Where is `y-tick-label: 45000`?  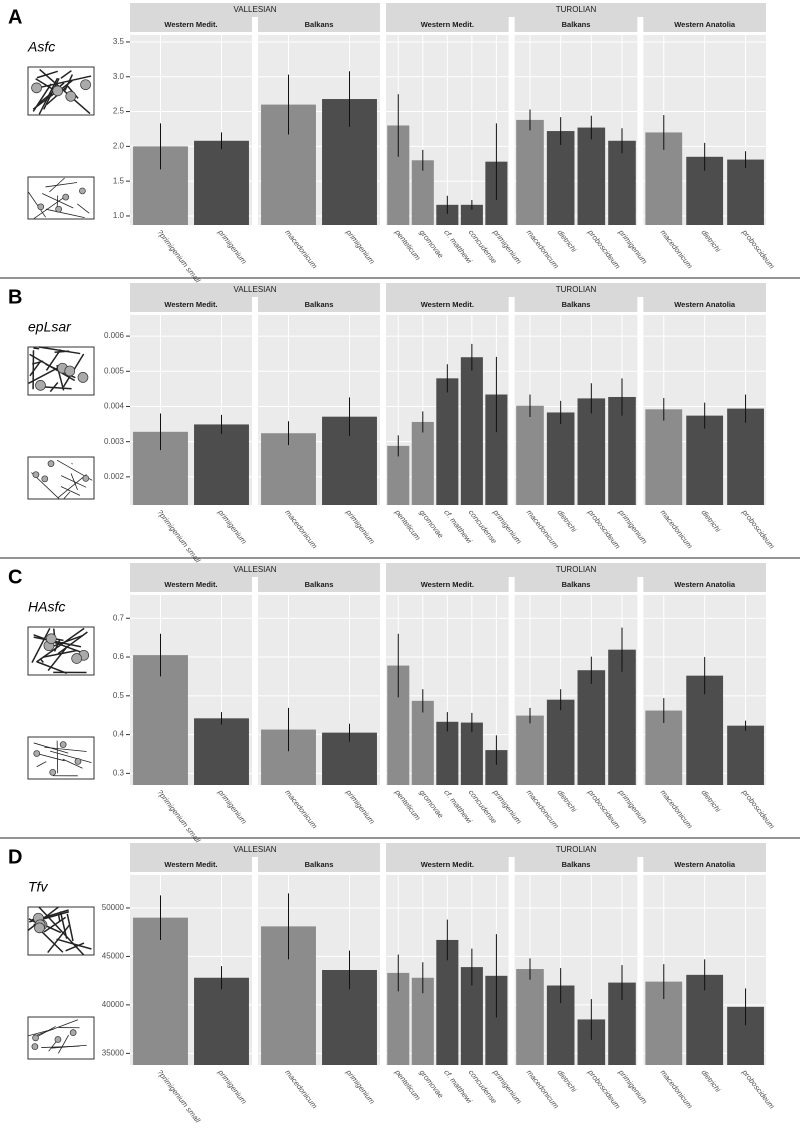 y-tick-label: 45000 is located at coordinates (113, 956).